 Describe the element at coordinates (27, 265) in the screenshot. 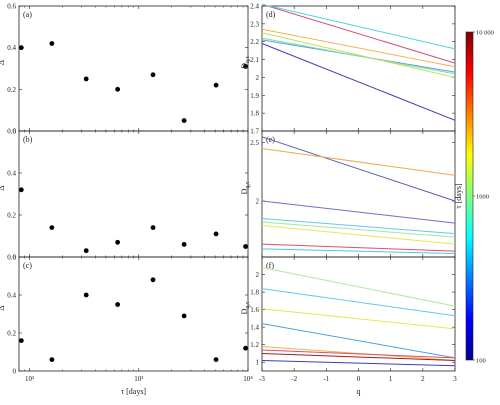

I see `panel-label: (c)` at that location.